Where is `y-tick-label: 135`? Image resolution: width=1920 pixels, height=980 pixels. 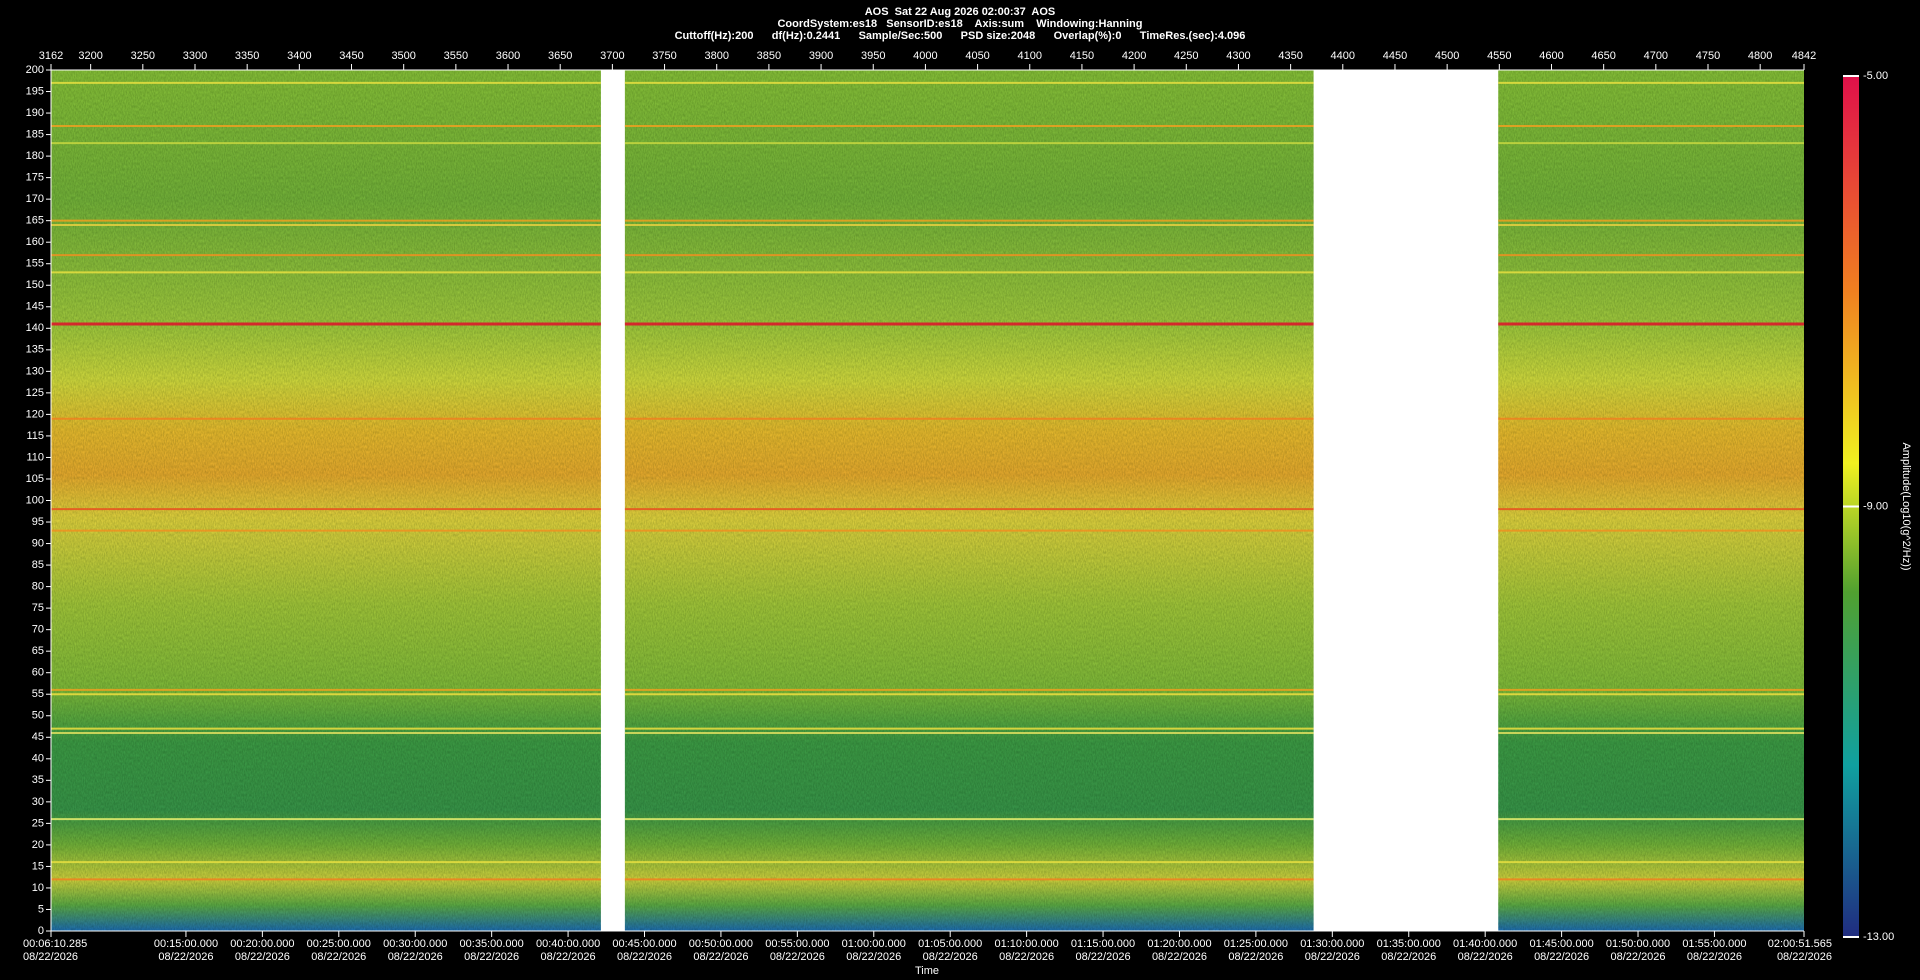
y-tick-label: 135 is located at coordinates (35, 350).